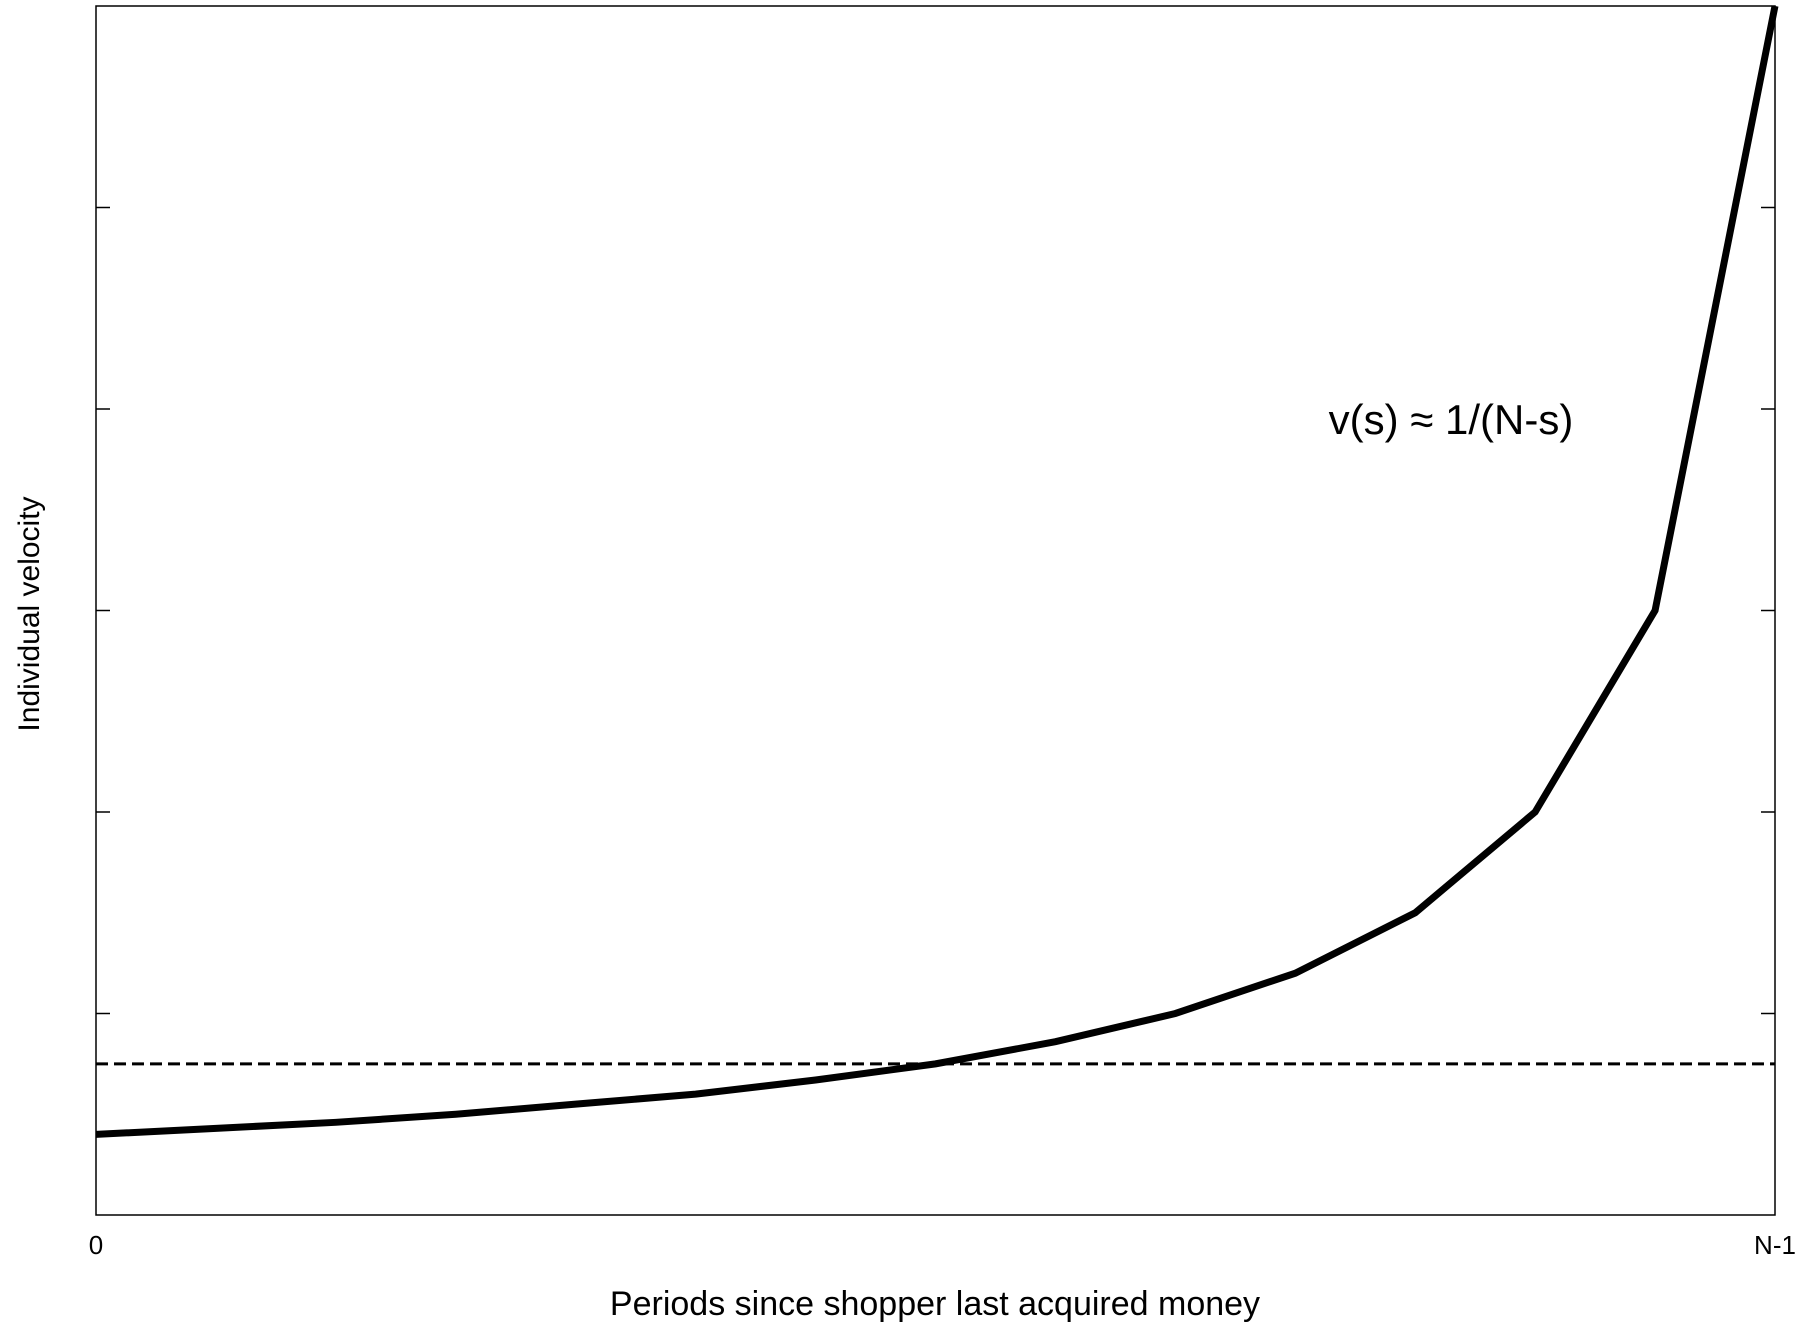  Describe the element at coordinates (29, 613) in the screenshot. I see `y-axis-label: Individual velocity` at that location.